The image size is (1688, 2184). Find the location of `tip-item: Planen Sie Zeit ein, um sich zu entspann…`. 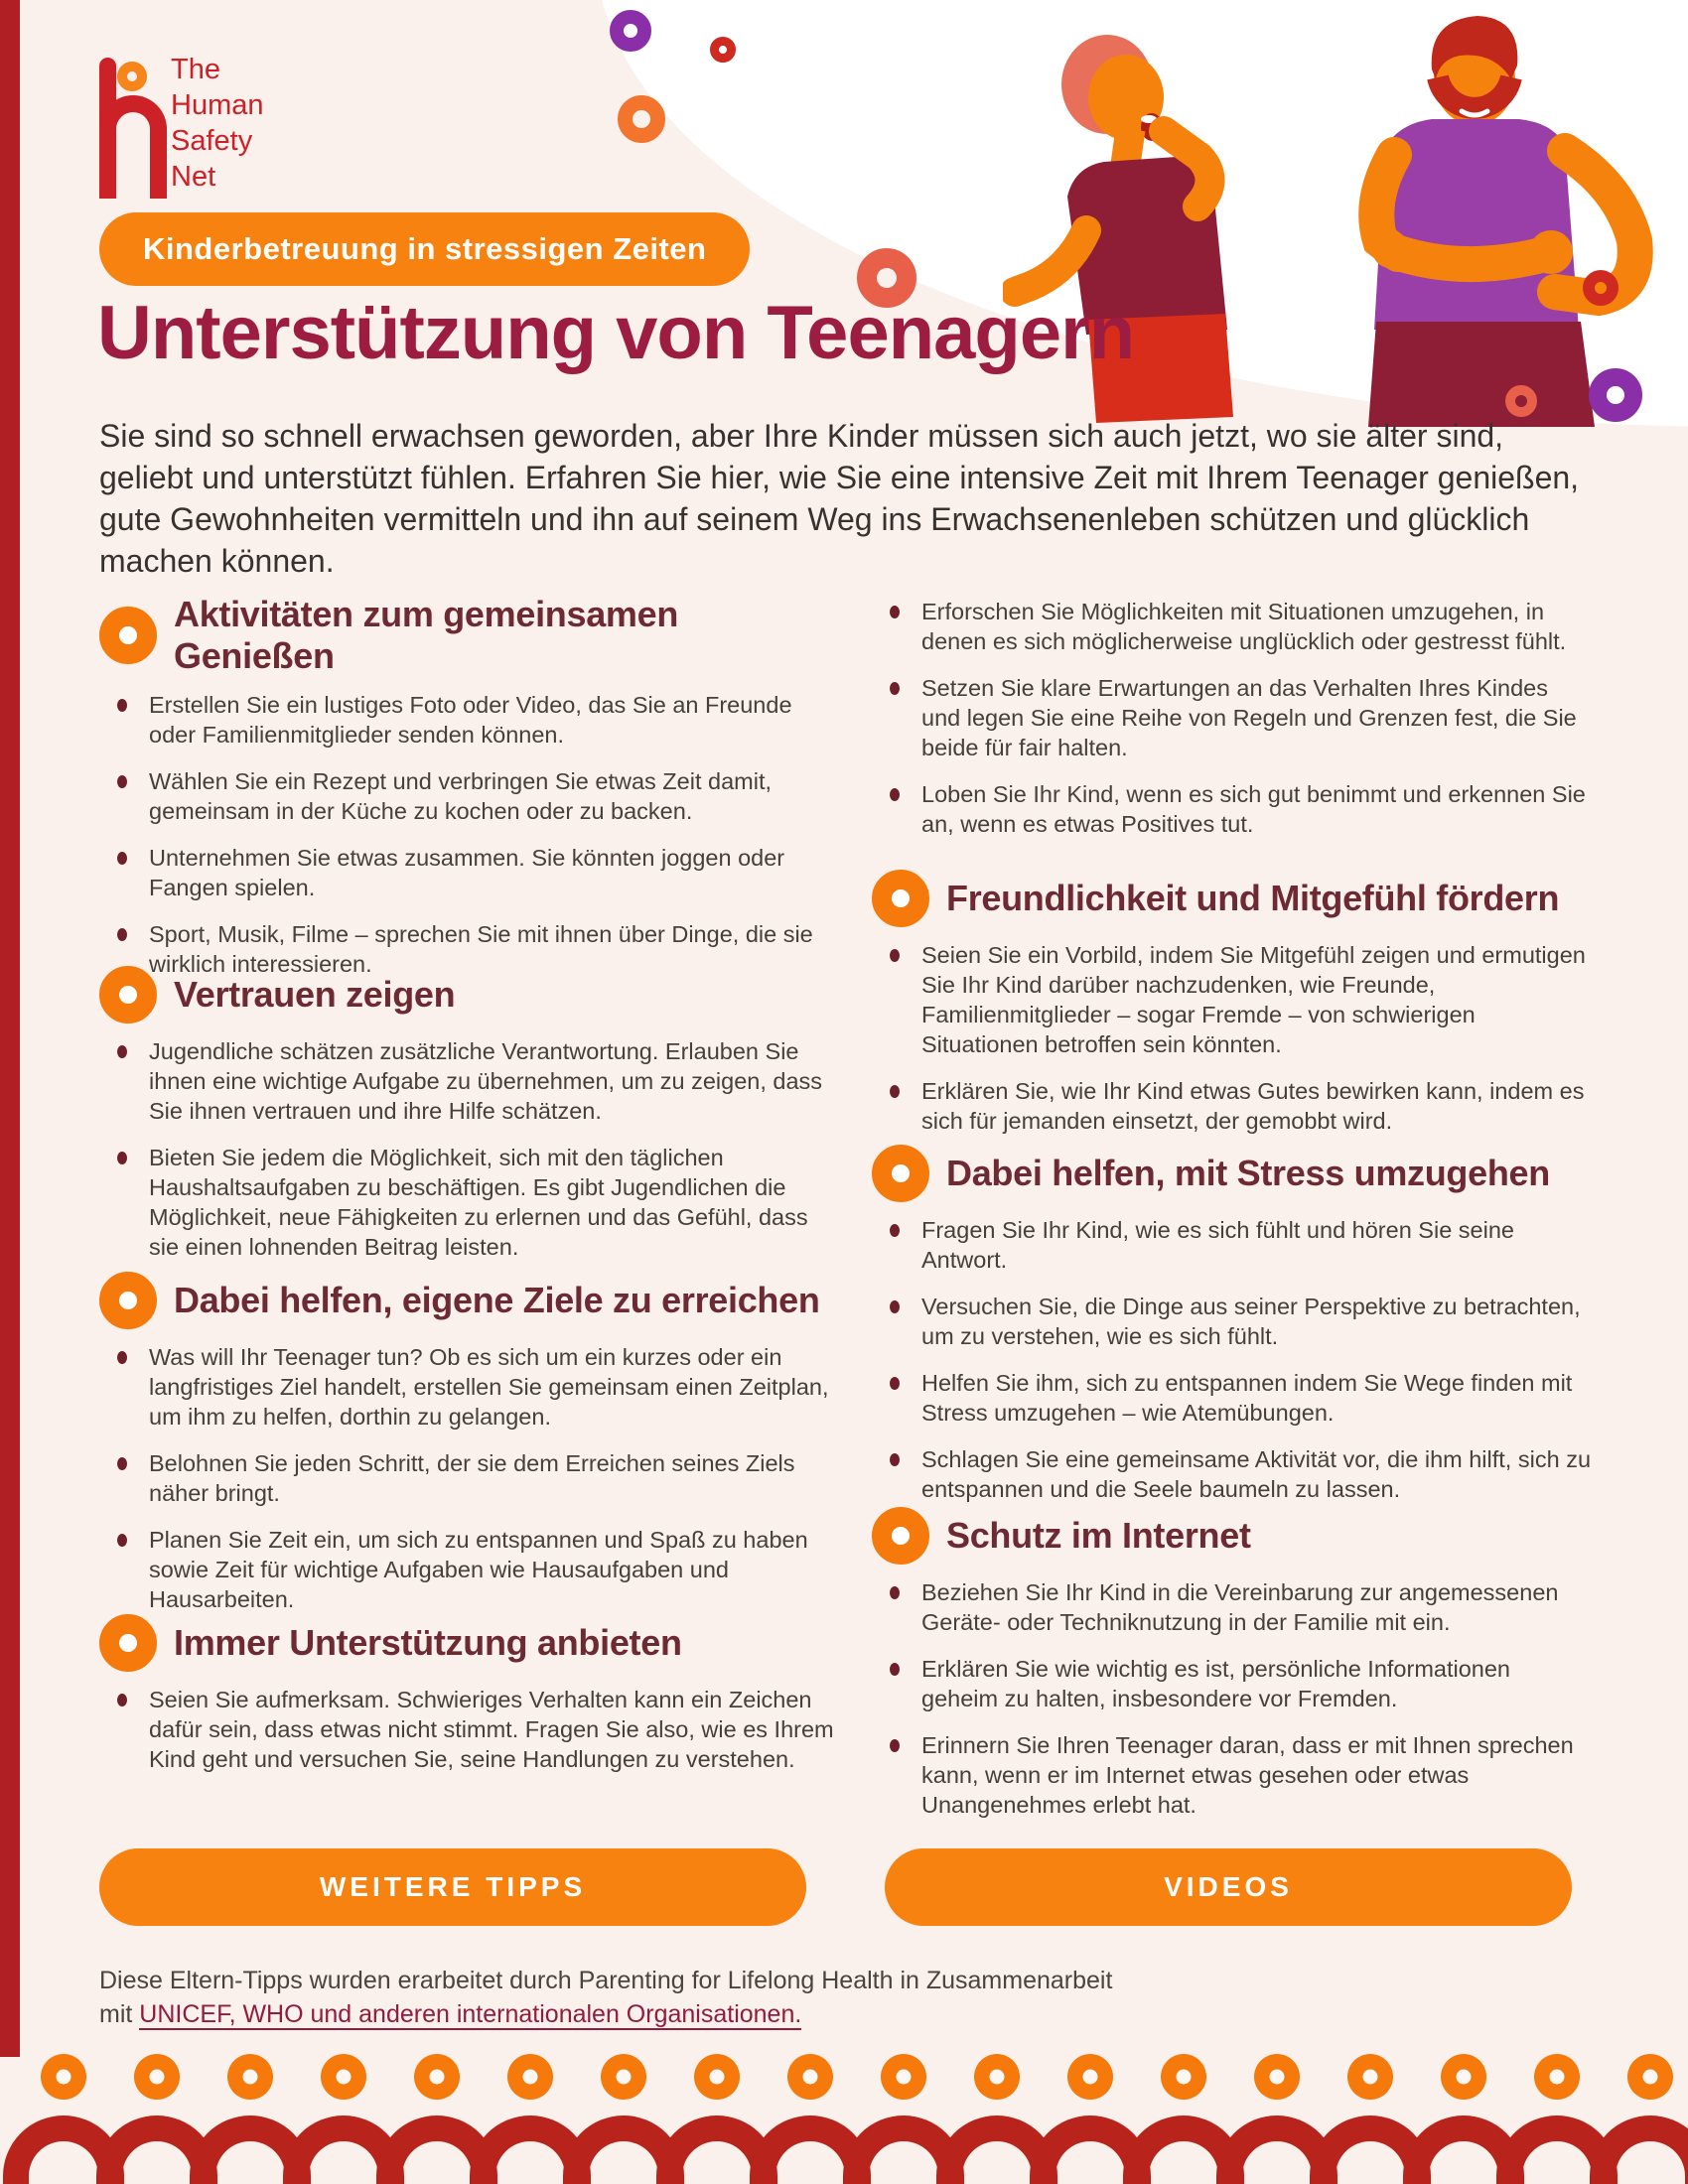

tip-item: Planen Sie Zeit ein, um sich zu entspann… is located at coordinates (470, 1569).